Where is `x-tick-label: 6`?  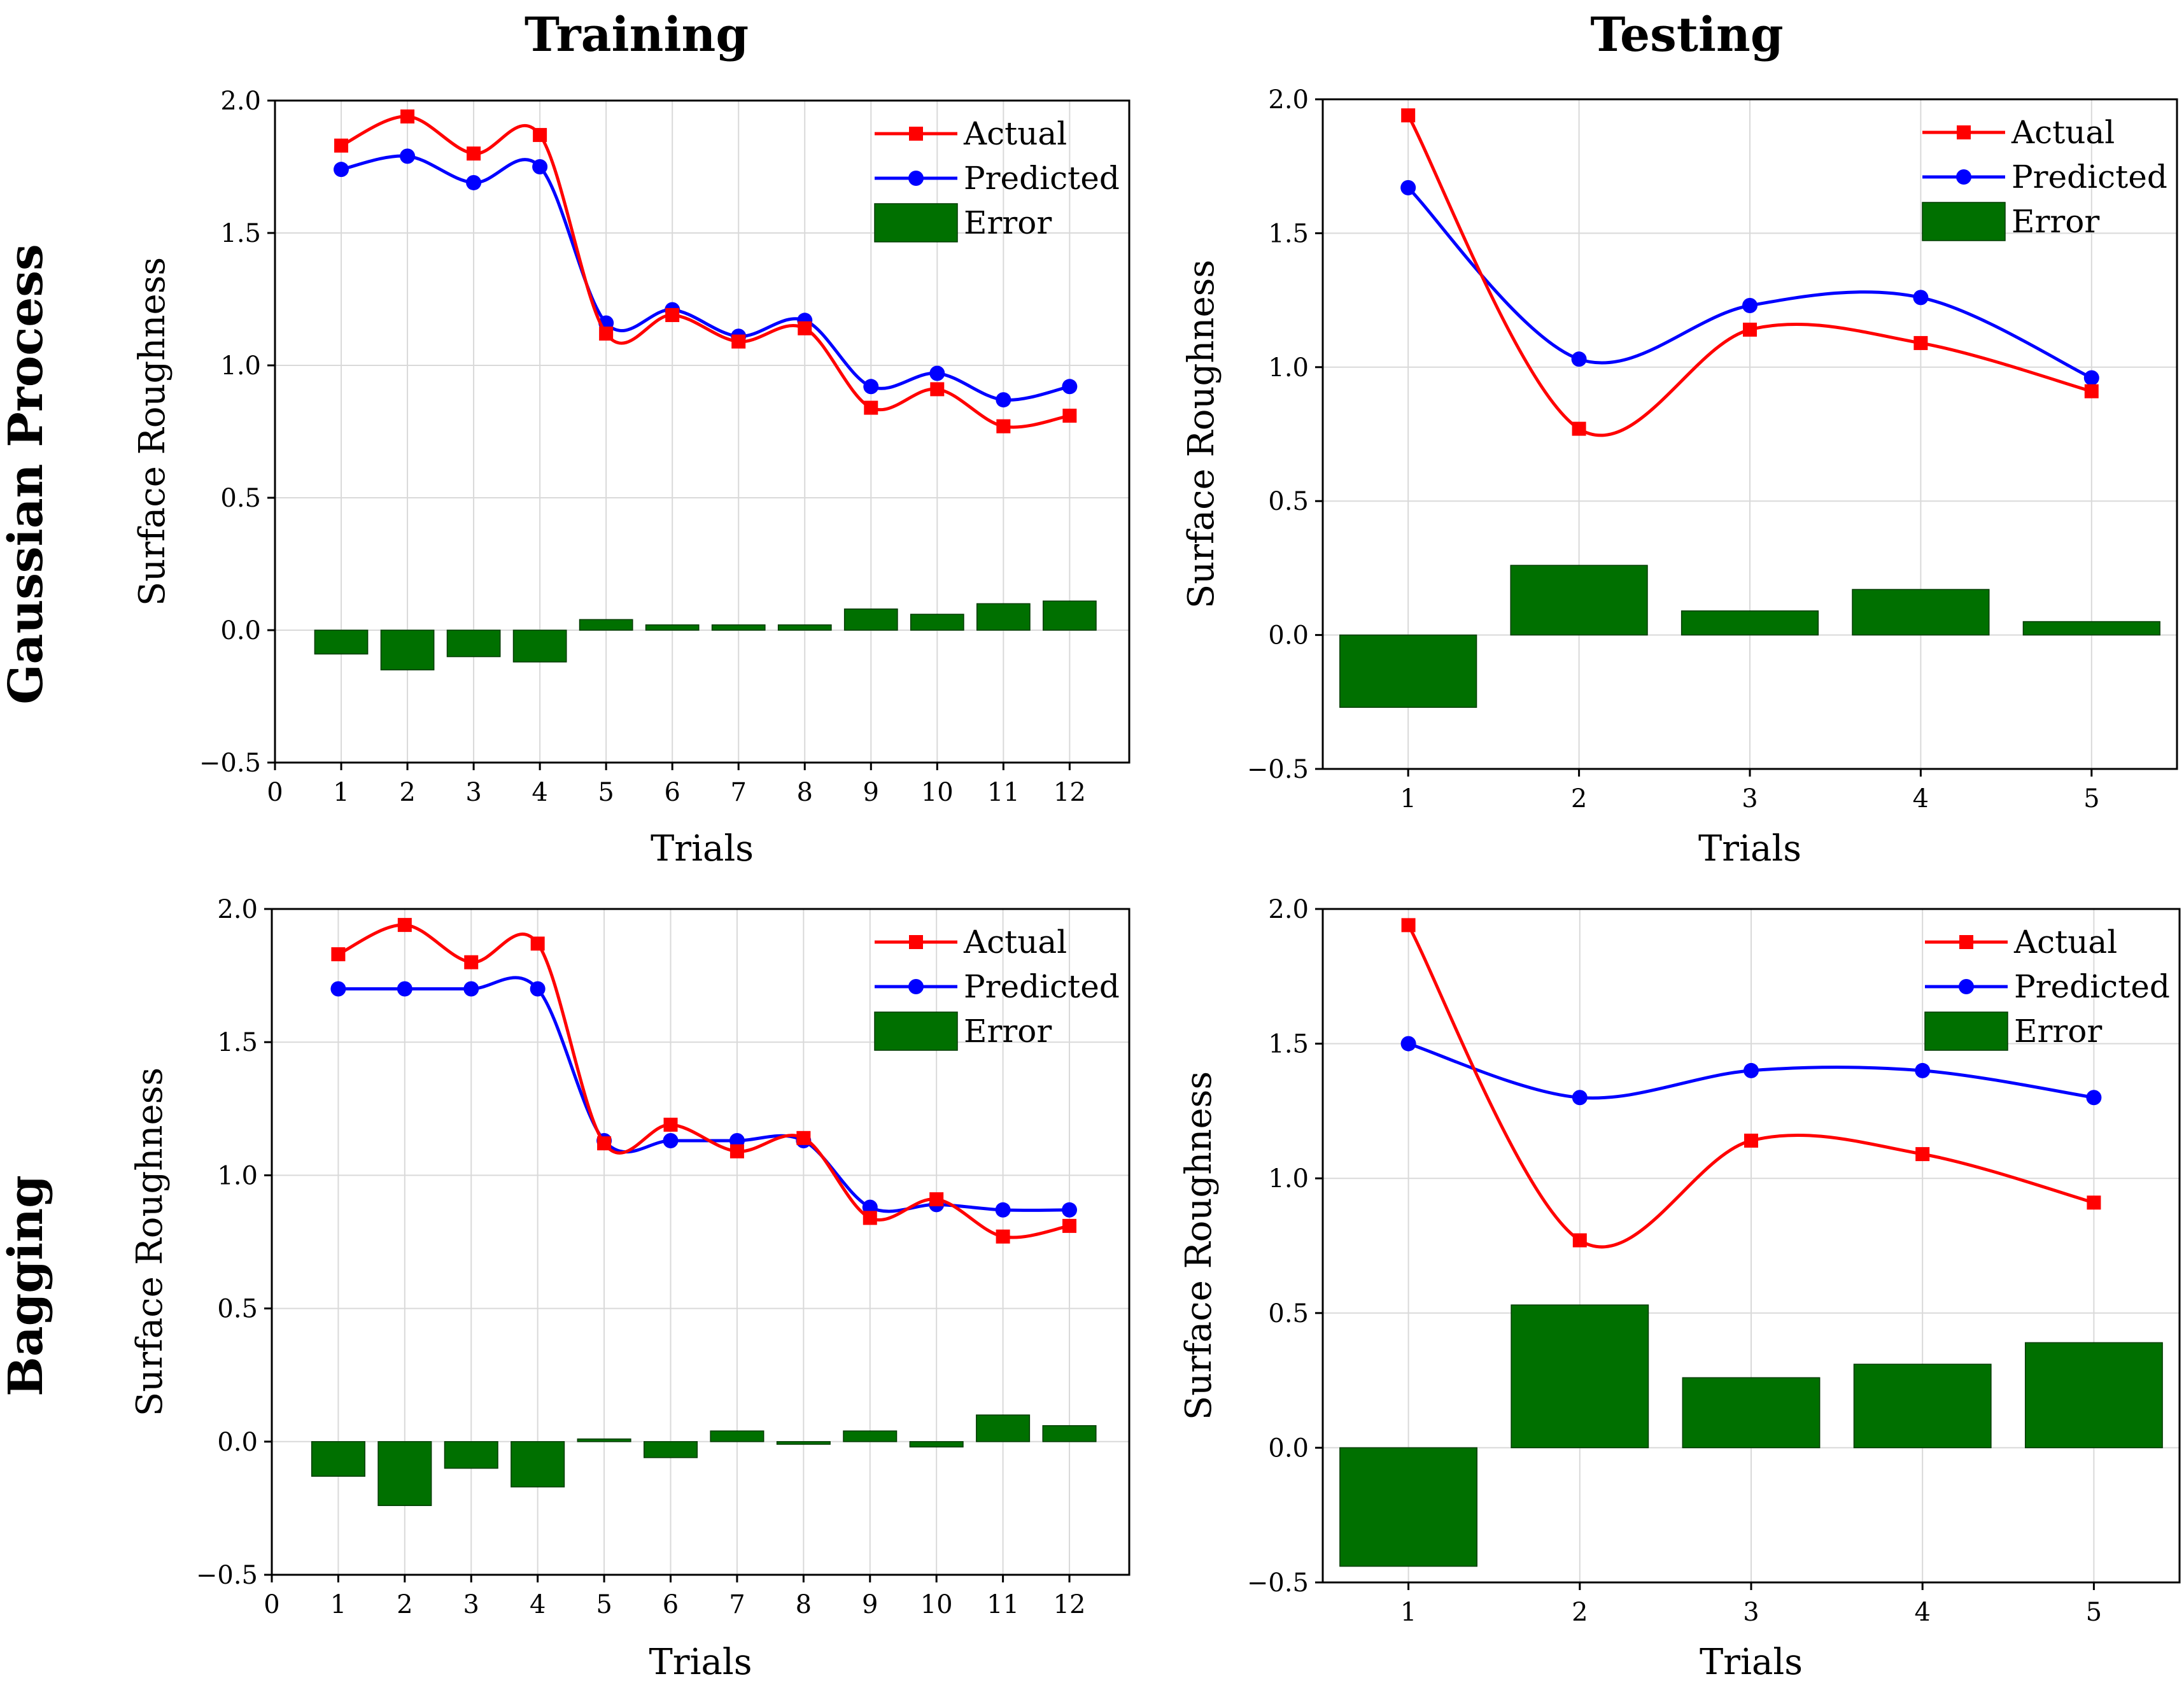 x-tick-label: 6 is located at coordinates (672, 792).